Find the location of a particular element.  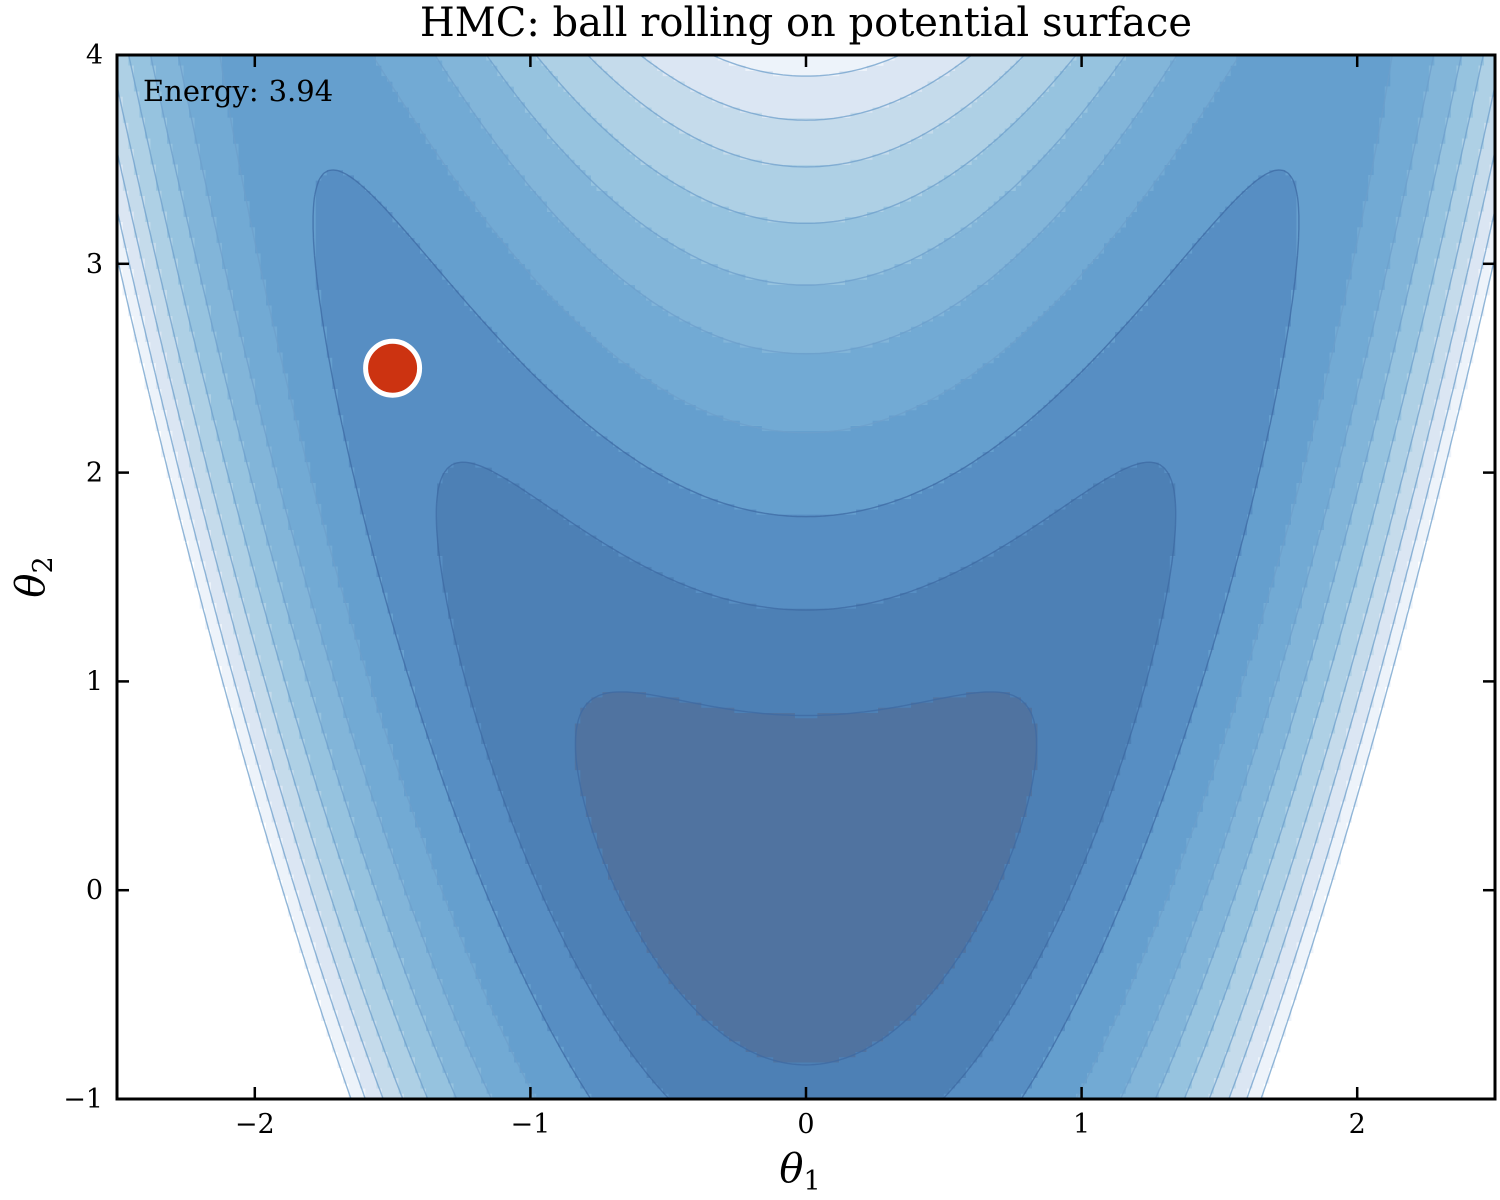

y-axis-label: θ2 is located at coordinates (33, 576).